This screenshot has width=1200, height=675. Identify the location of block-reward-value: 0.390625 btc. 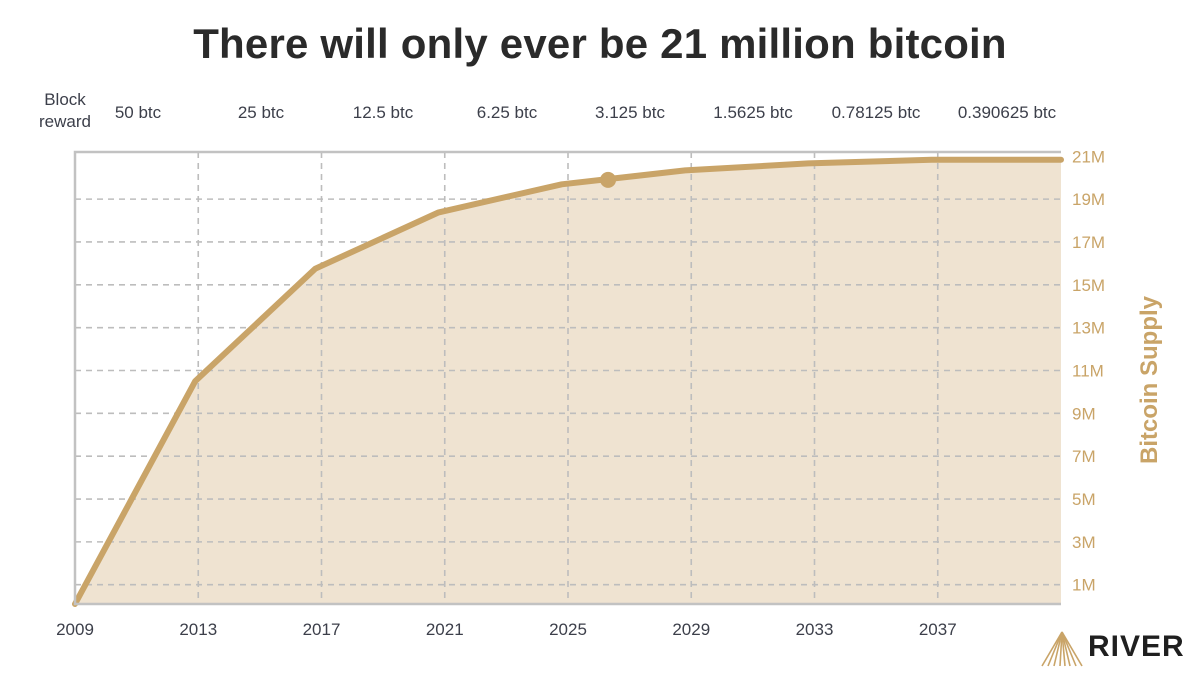
(1007, 112).